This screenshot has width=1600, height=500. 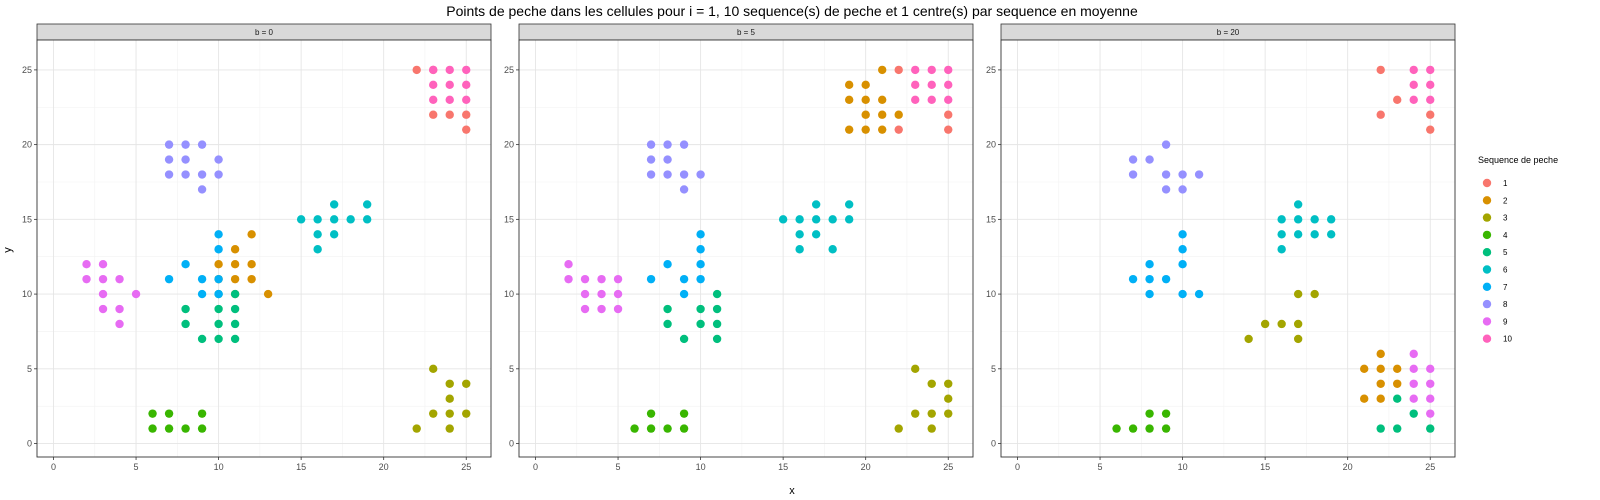 I want to click on x-tick-label: 5, so click(x=618, y=467).